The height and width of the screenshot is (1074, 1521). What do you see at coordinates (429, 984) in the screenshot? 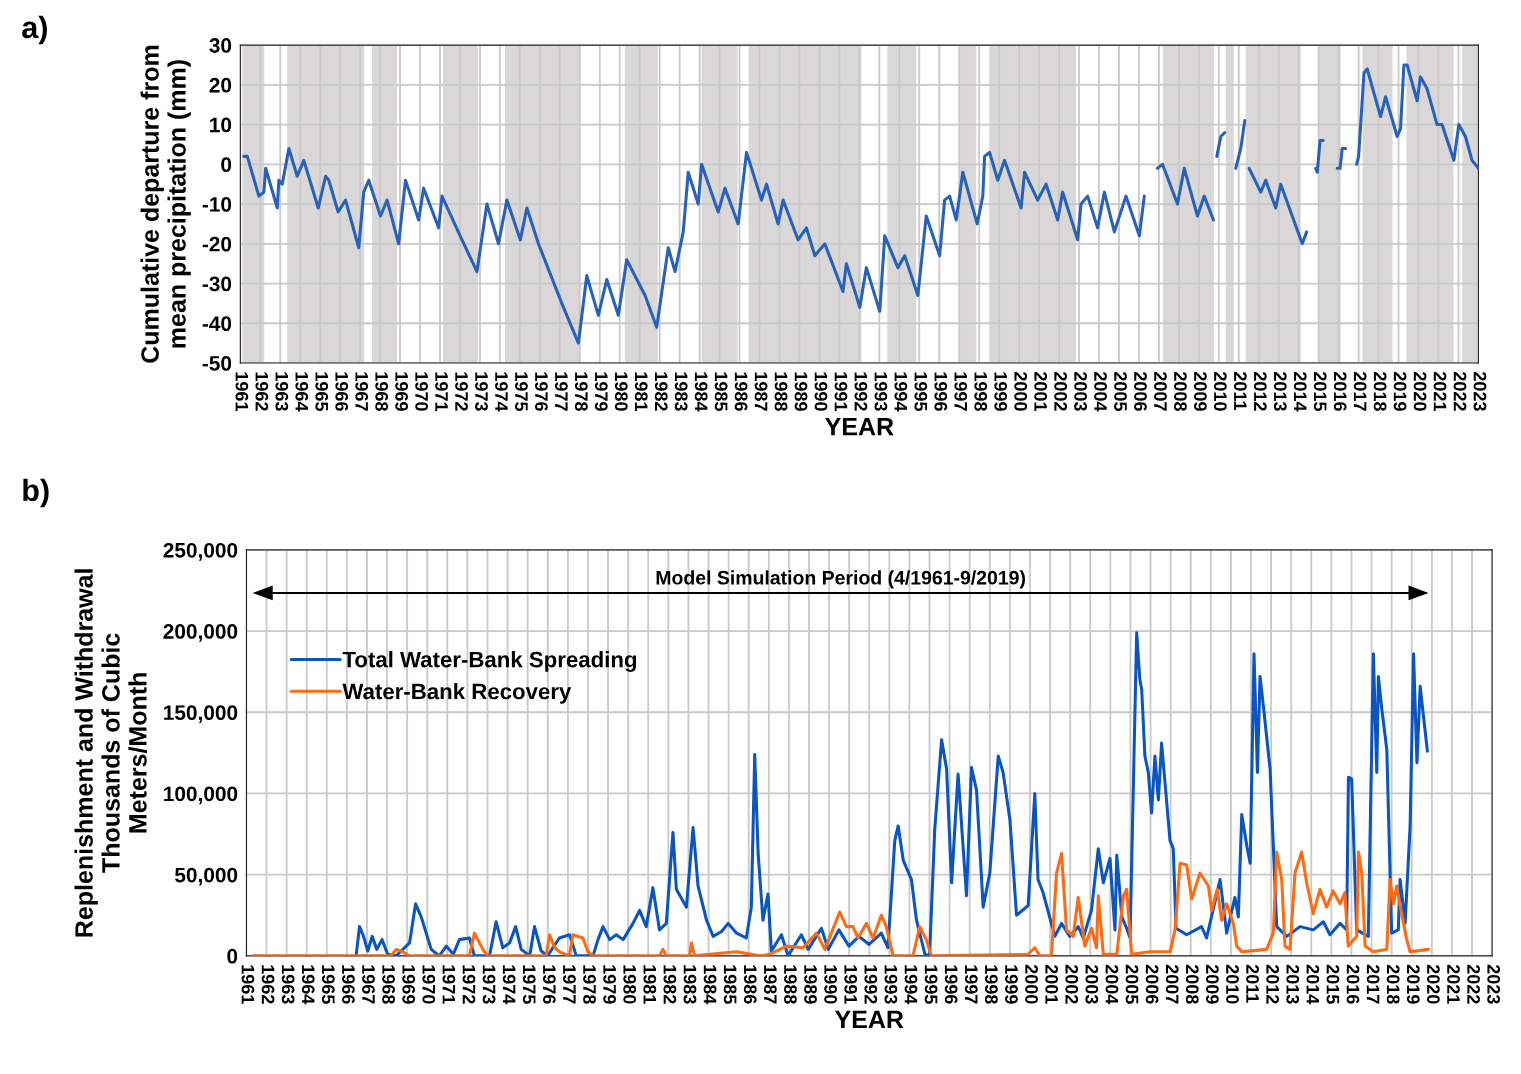
I see `x-tick-label: 1970` at bounding box center [429, 984].